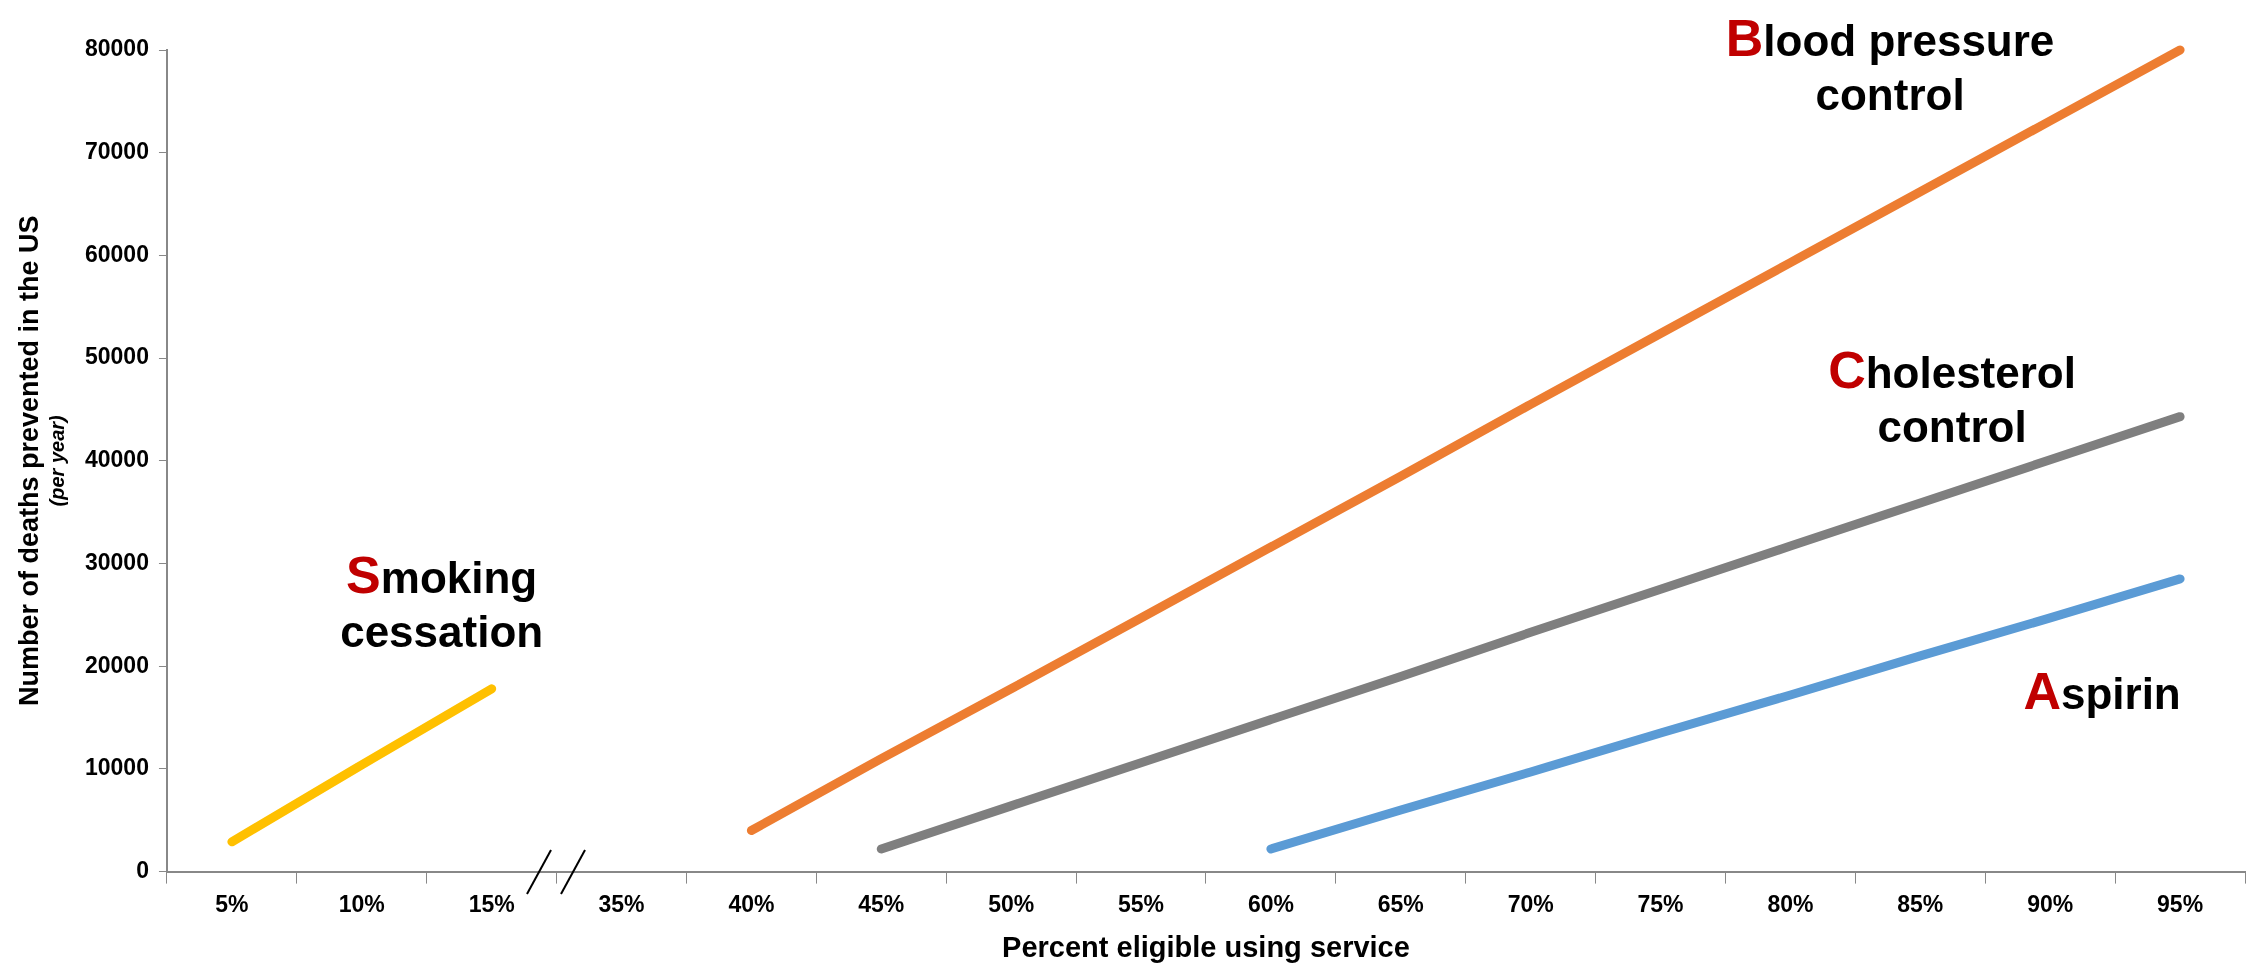 The image size is (2250, 980). I want to click on x-tick-label: 55%, so click(1141, 903).